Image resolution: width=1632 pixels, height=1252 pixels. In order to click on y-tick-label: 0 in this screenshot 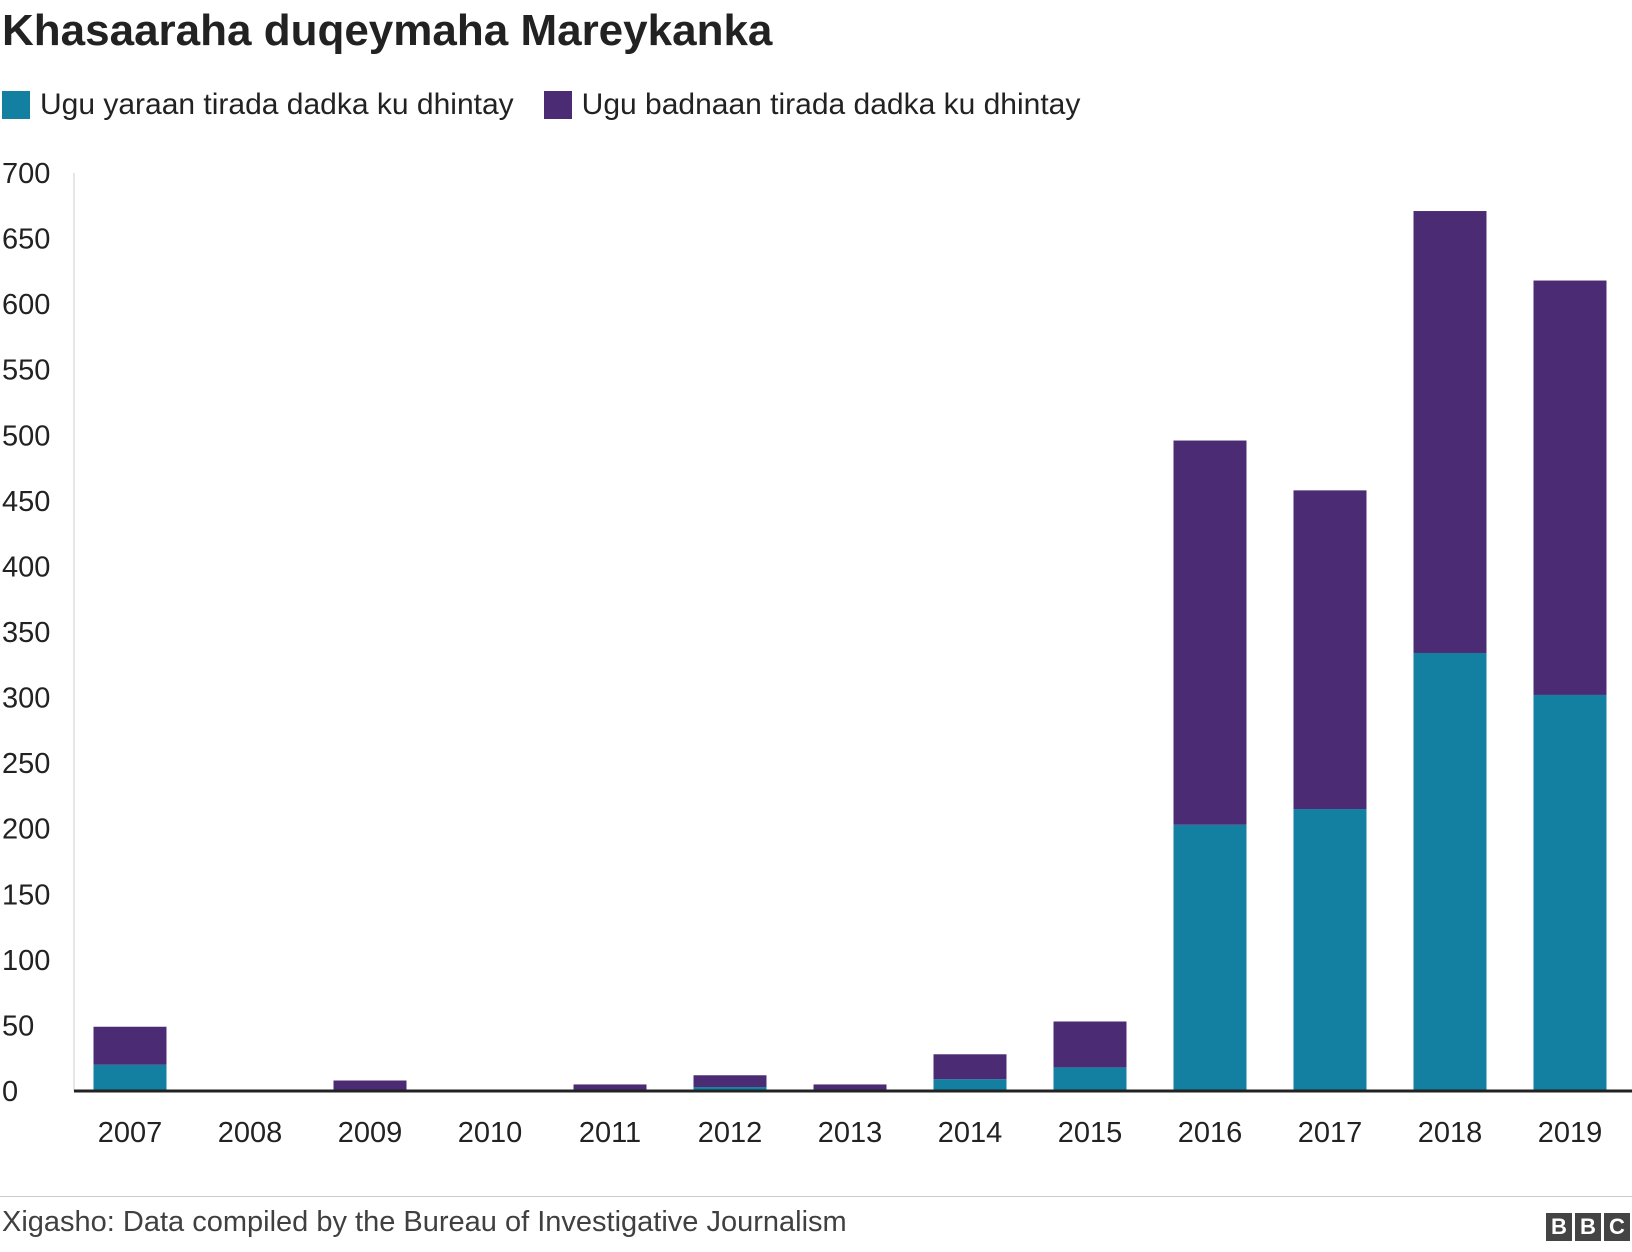, I will do `click(10, 1092)`.